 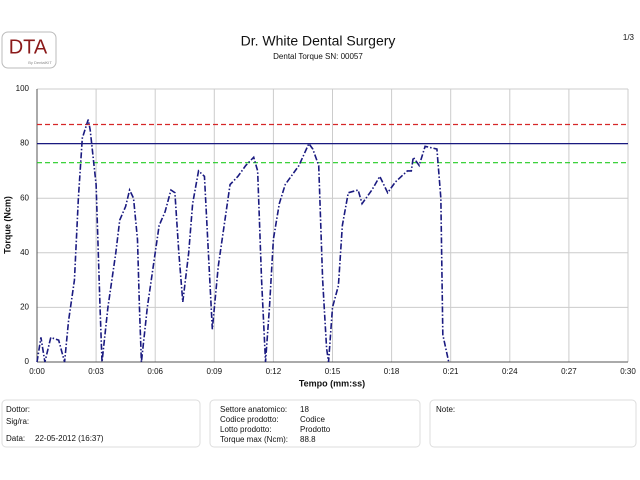 What do you see at coordinates (17, 421) in the screenshot?
I see `info-text: Sig/ra:` at bounding box center [17, 421].